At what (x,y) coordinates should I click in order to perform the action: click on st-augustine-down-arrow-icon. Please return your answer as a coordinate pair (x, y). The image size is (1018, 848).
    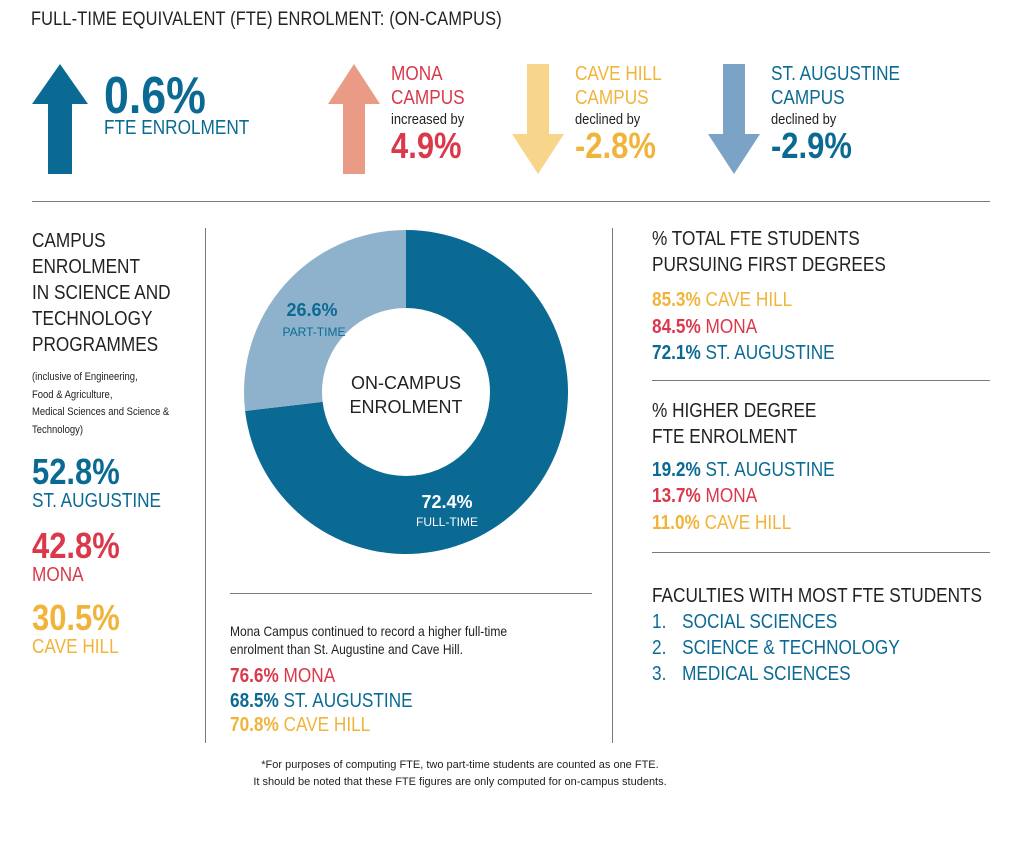
    Looking at the image, I should click on (734, 119).